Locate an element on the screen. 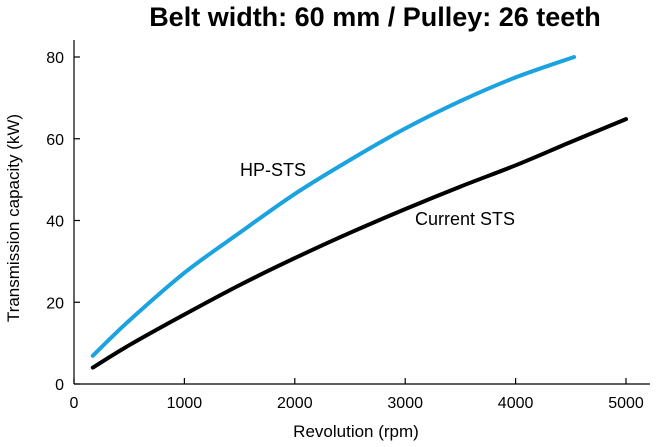  series-label-hp-sts: HP-STS is located at coordinates (273, 170).